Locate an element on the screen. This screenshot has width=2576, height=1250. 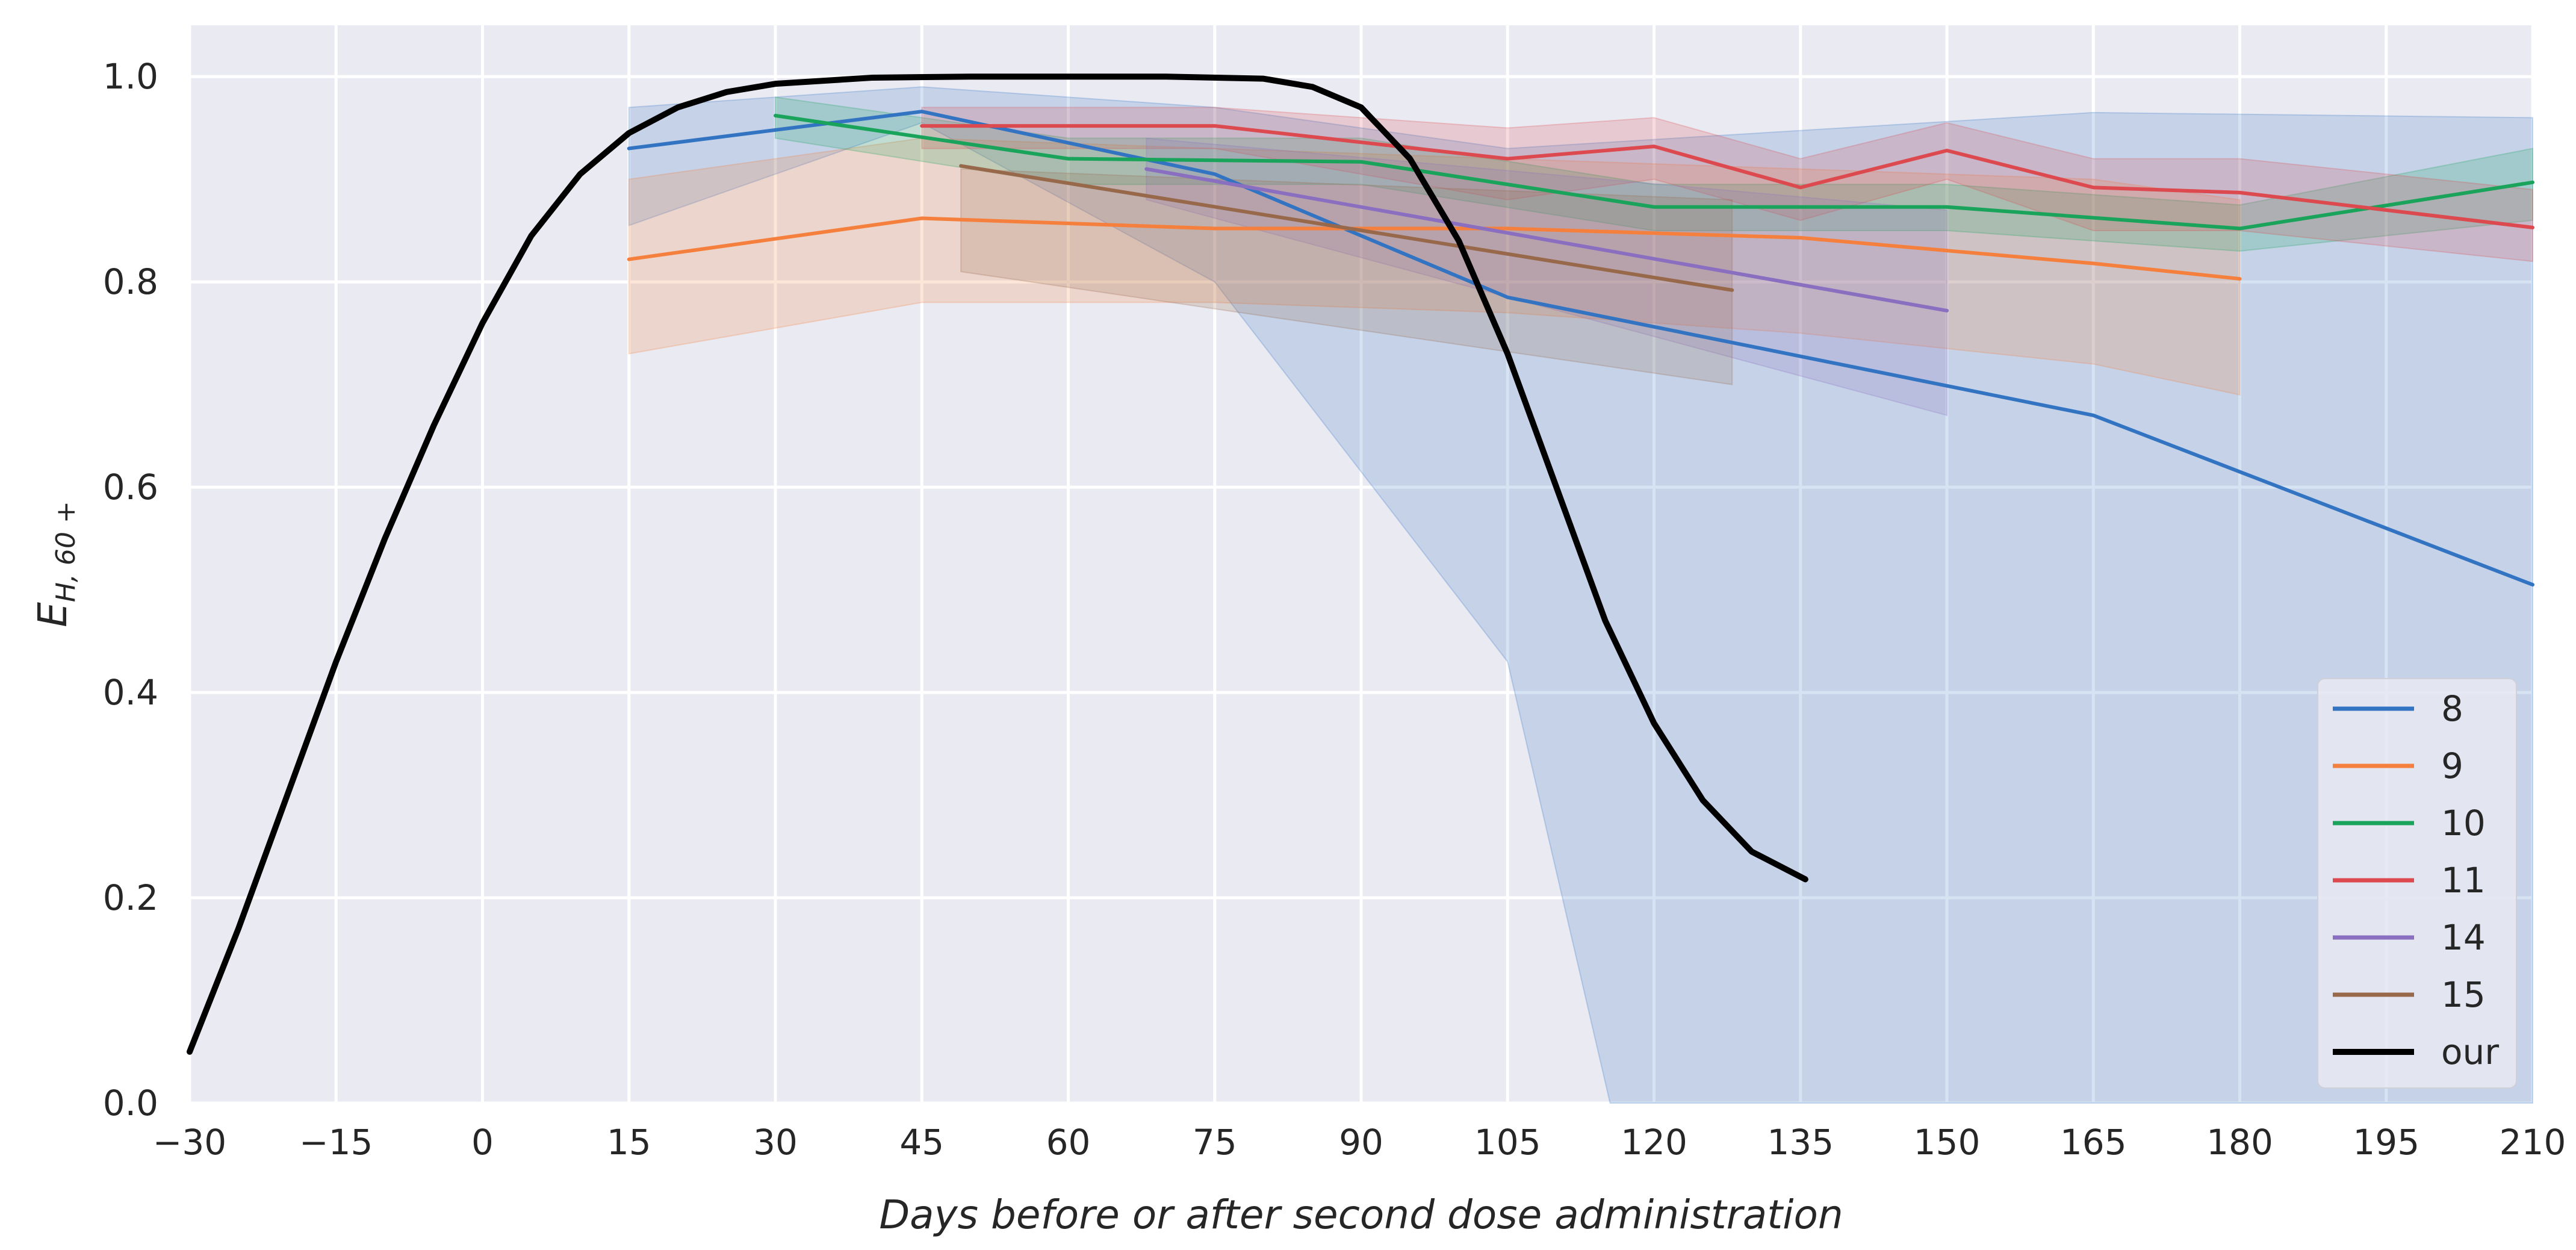
x-tick-label: 210 is located at coordinates (2533, 1143).